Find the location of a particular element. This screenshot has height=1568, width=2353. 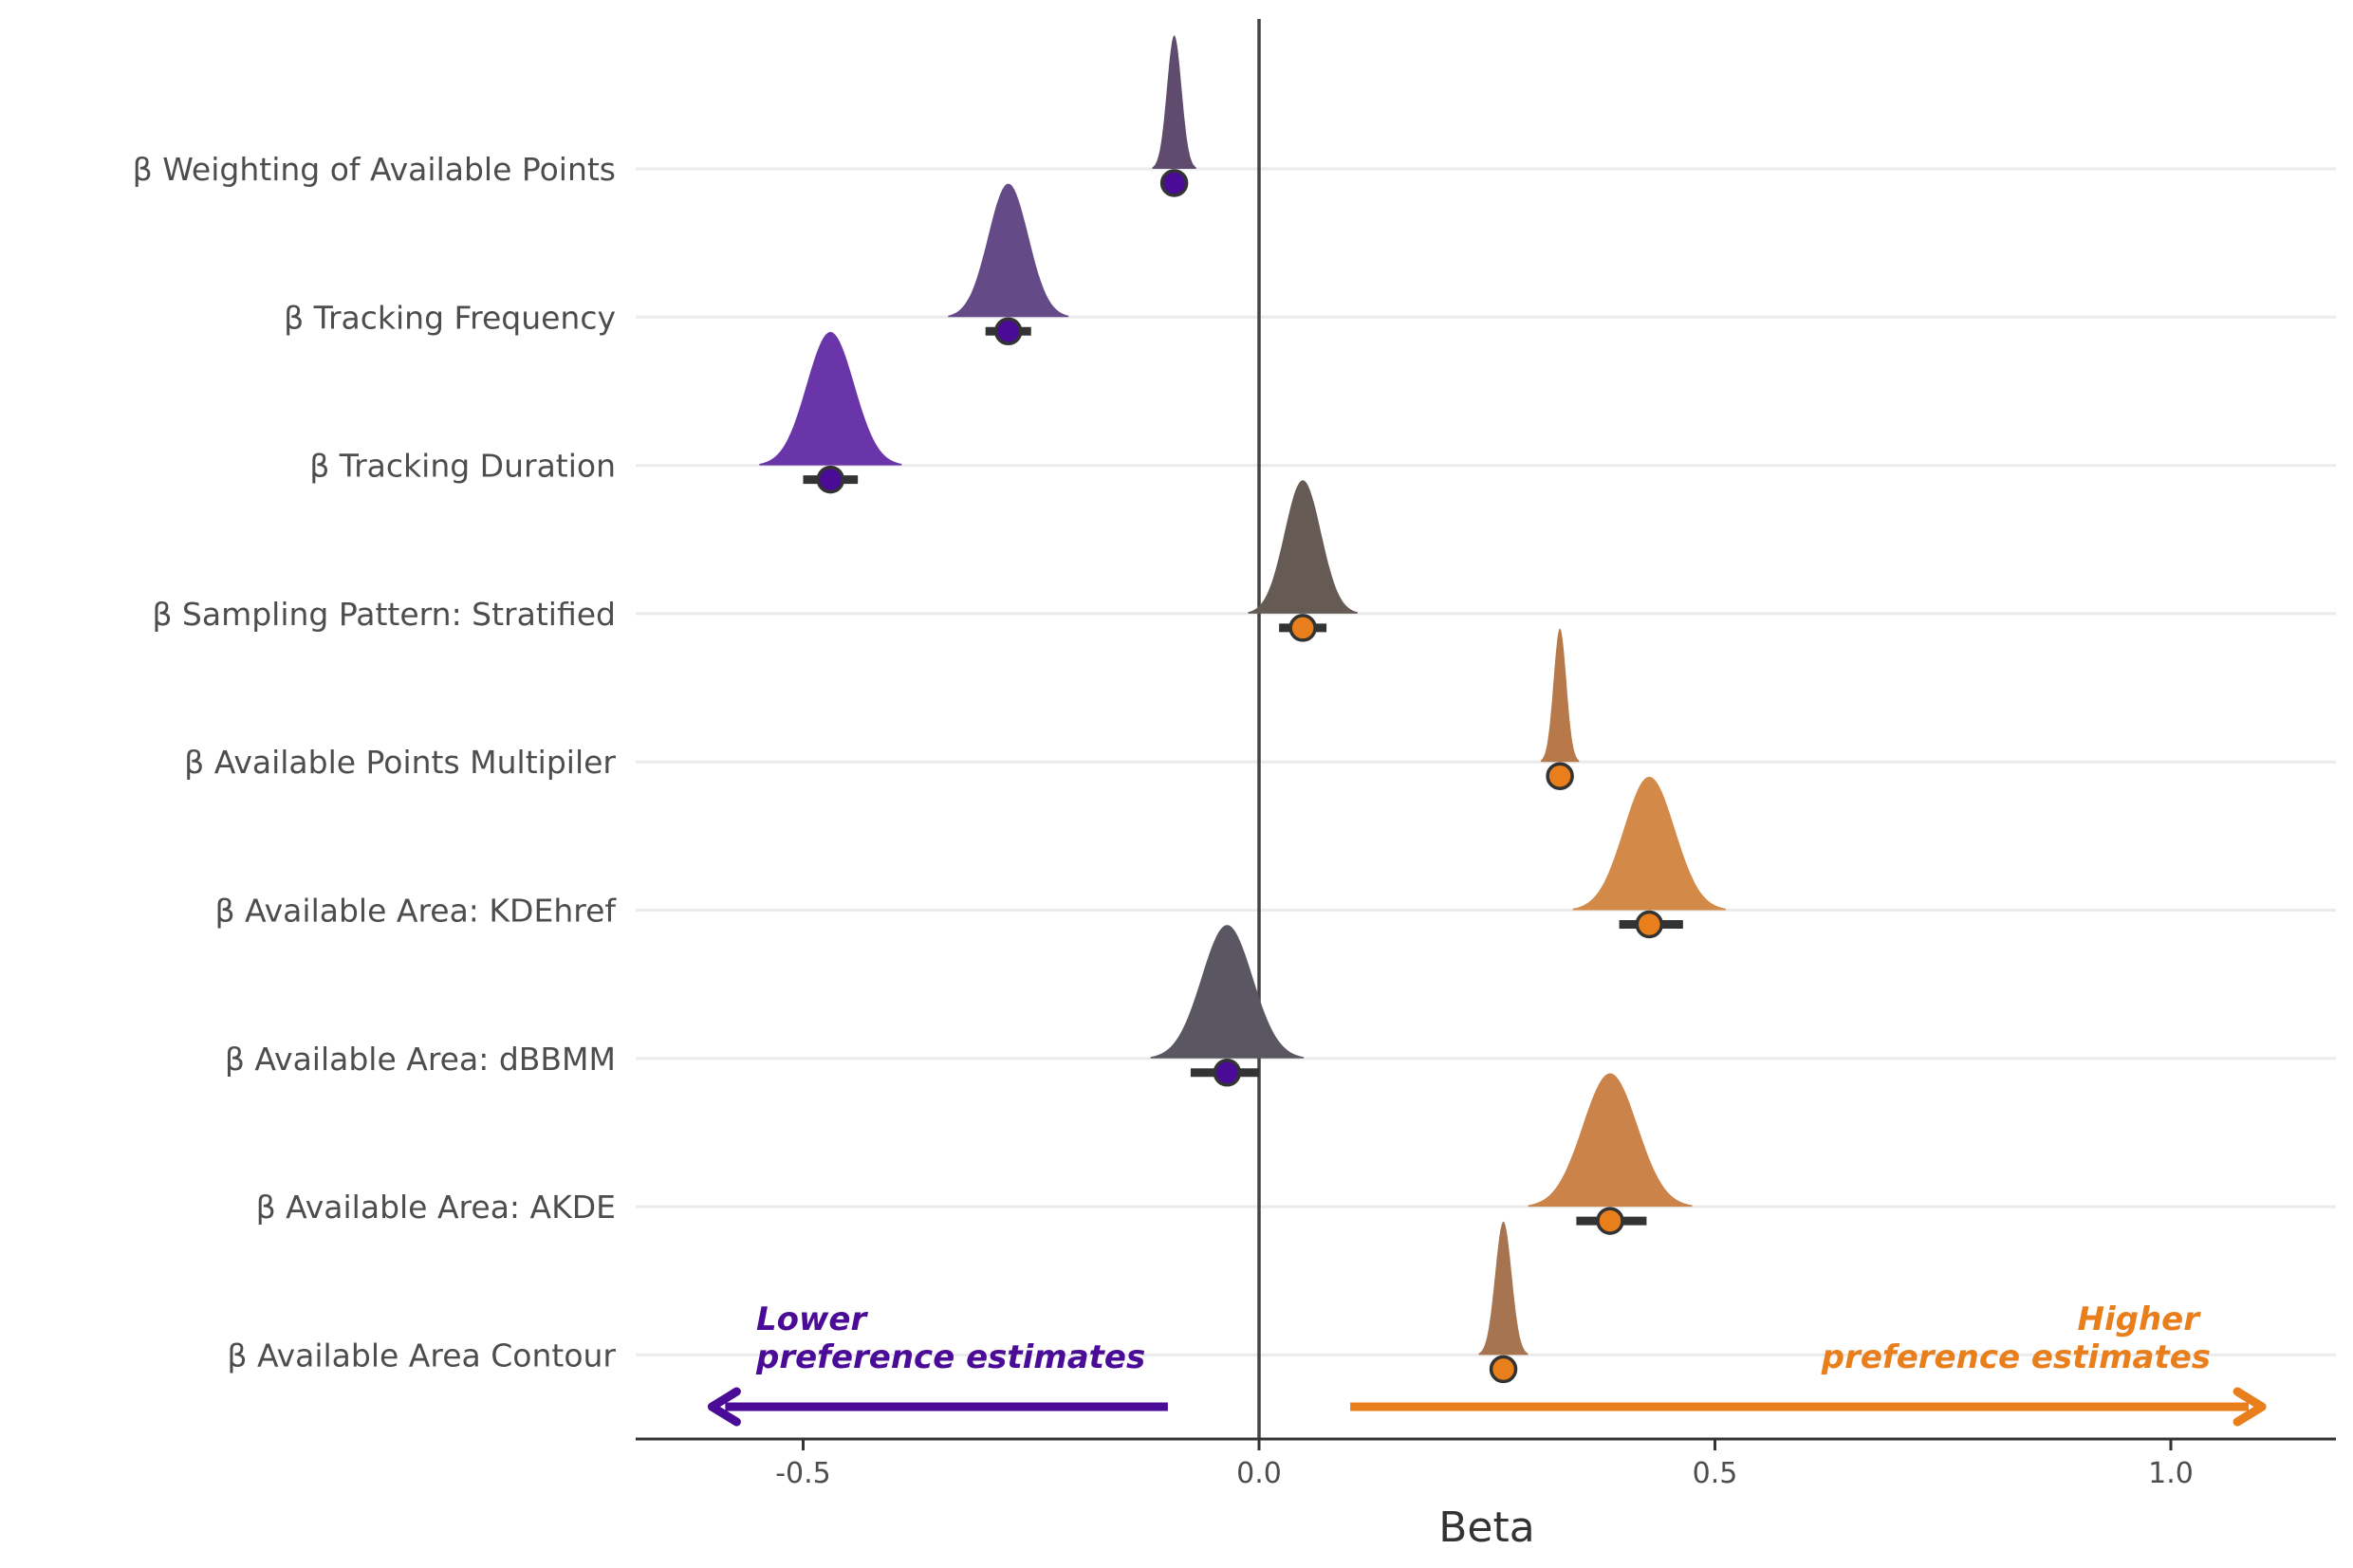

x-tick-label: 0.0 is located at coordinates (1259, 1474).